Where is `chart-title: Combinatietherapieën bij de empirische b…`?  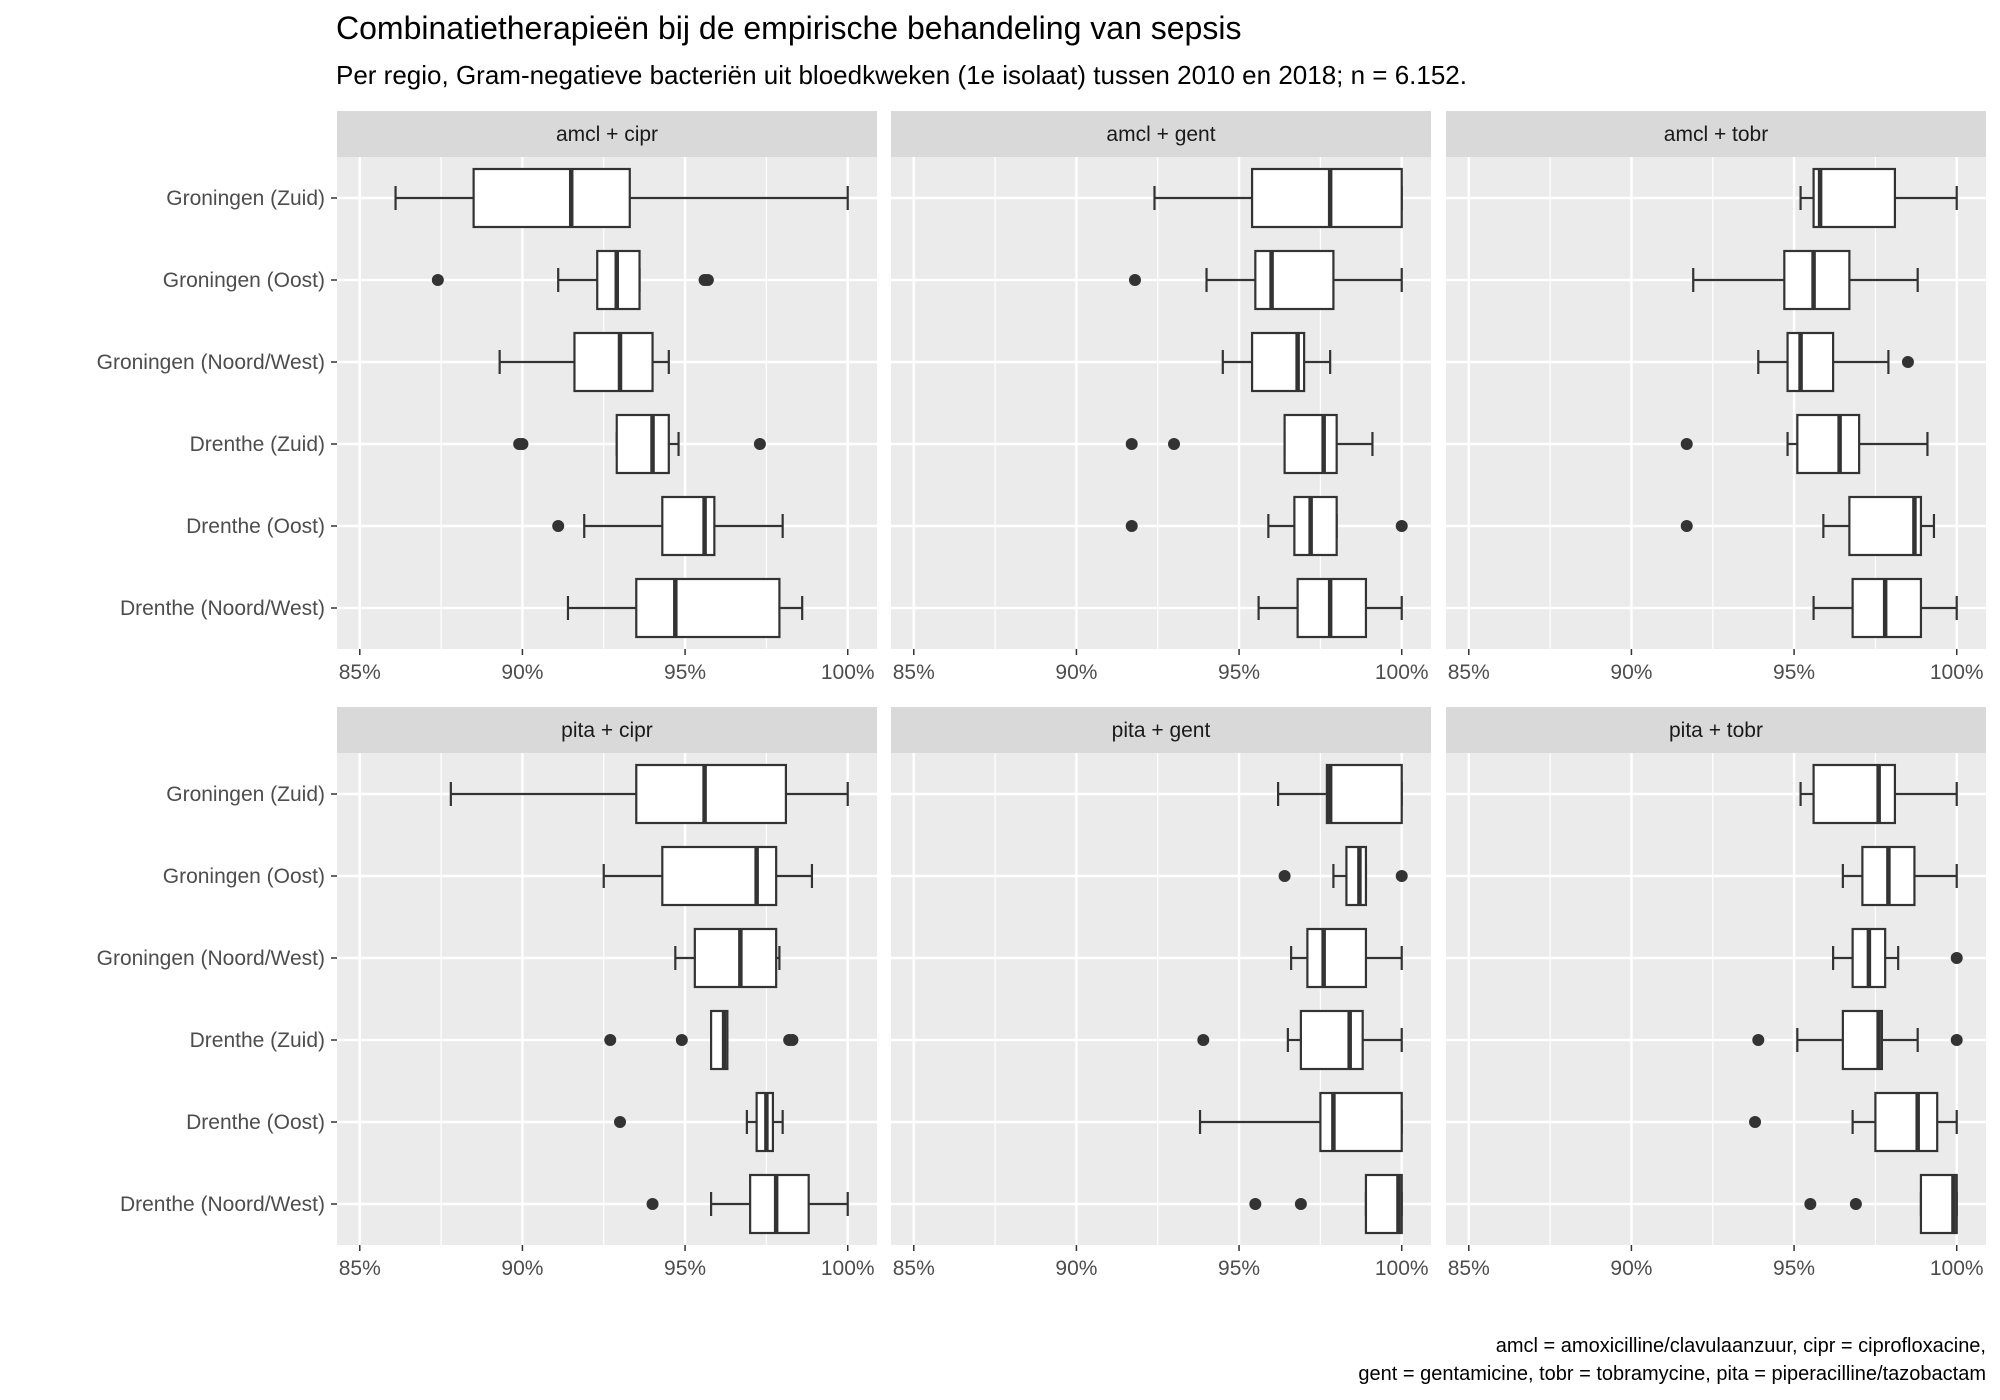
chart-title: Combinatietherapieën bij de empirische b… is located at coordinates (788, 28).